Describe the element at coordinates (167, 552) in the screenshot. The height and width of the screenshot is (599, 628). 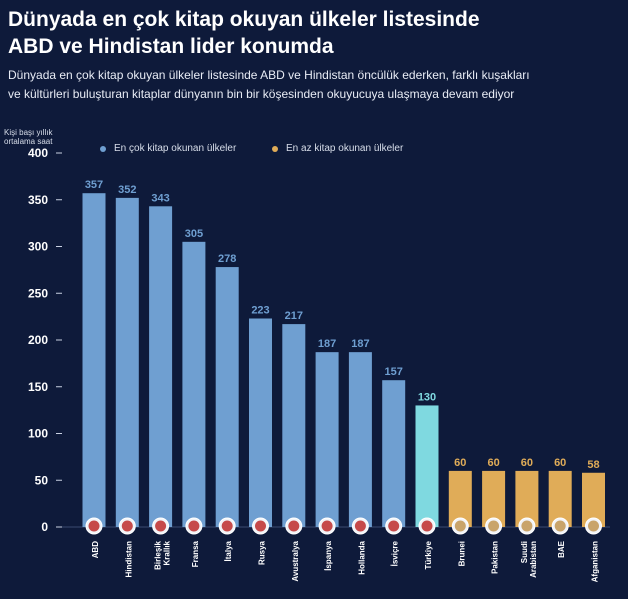
I see `x-category-label-line: Krallık` at that location.